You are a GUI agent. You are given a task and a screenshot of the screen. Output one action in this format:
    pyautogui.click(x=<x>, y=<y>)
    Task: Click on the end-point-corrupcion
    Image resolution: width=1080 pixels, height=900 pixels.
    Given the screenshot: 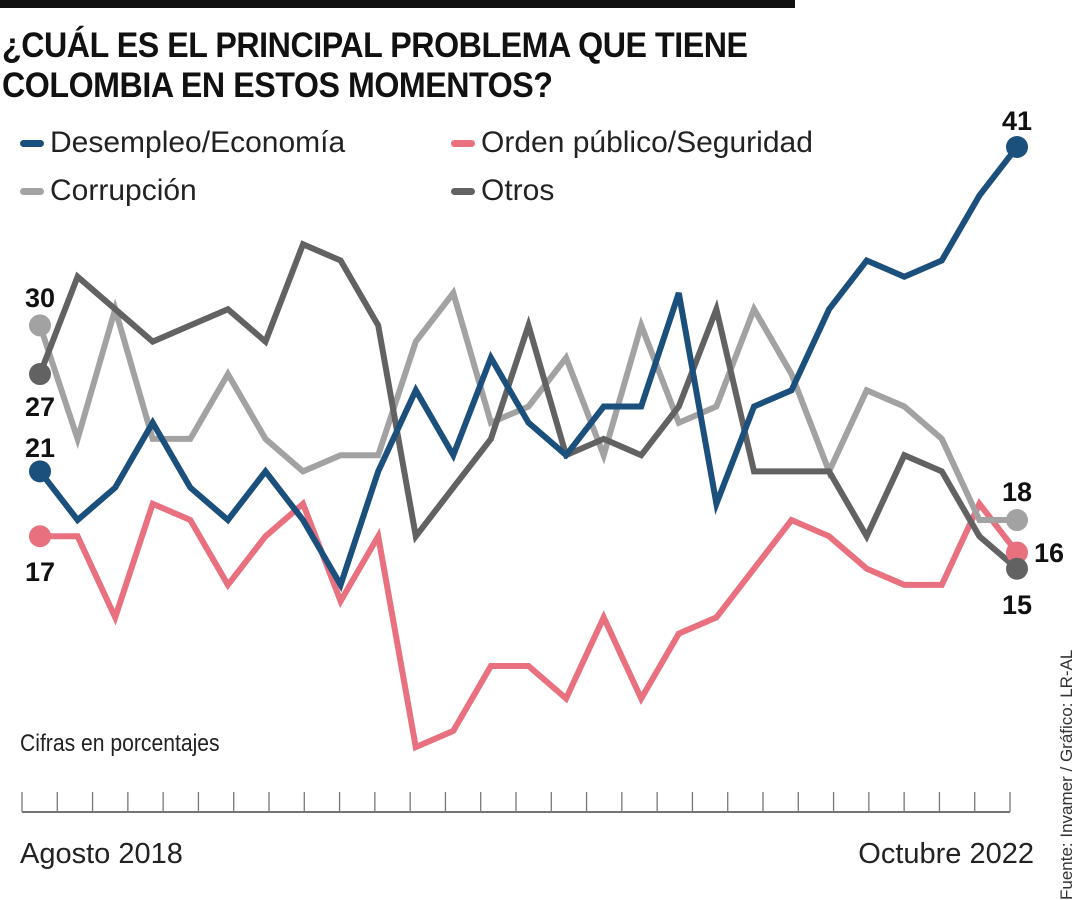 What is the action you would take?
    pyautogui.click(x=1017, y=520)
    